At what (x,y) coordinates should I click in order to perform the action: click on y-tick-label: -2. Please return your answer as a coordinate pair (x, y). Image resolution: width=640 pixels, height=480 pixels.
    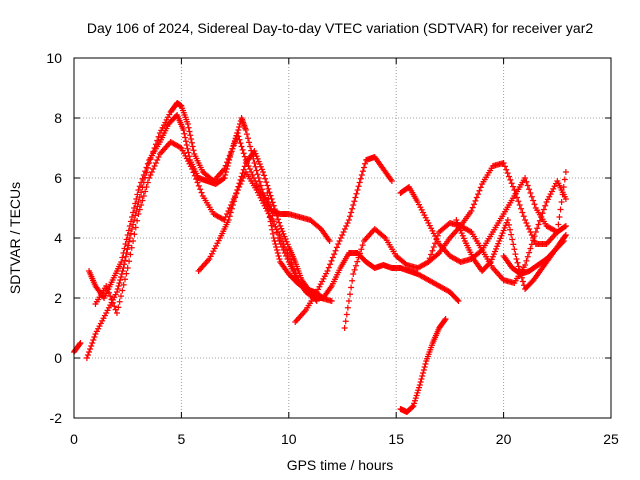
    Looking at the image, I should click on (56, 418).